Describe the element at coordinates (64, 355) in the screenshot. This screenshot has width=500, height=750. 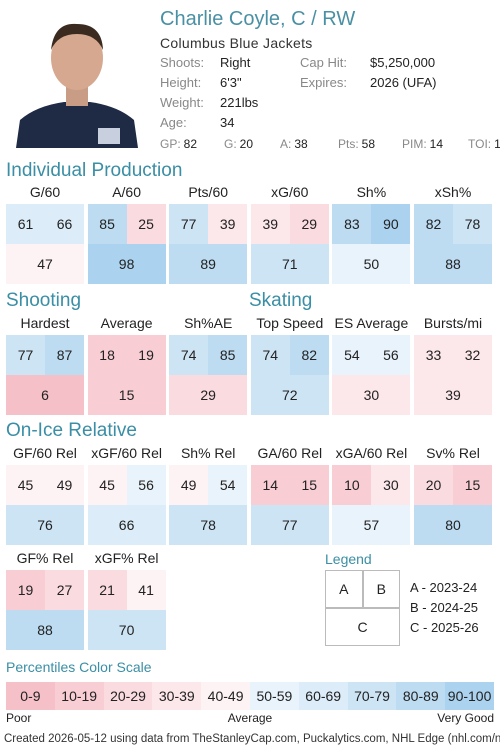
I see `metric-value: 87` at that location.